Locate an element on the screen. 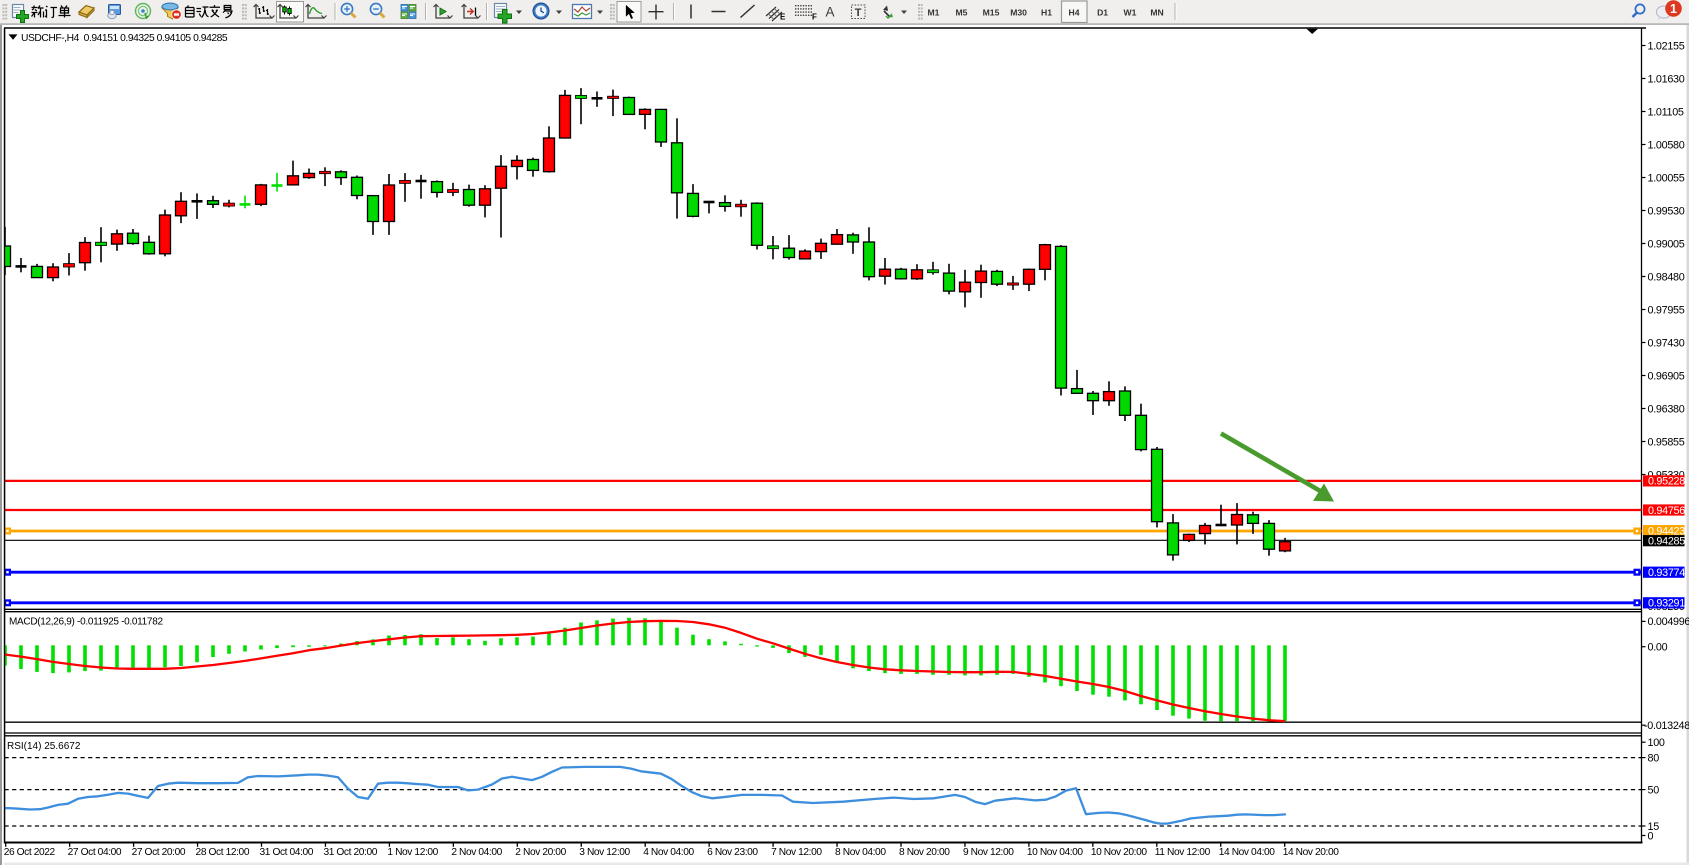 The height and width of the screenshot is (865, 1689). svg-text: 14 Nov 20:00 is located at coordinates (1311, 852).